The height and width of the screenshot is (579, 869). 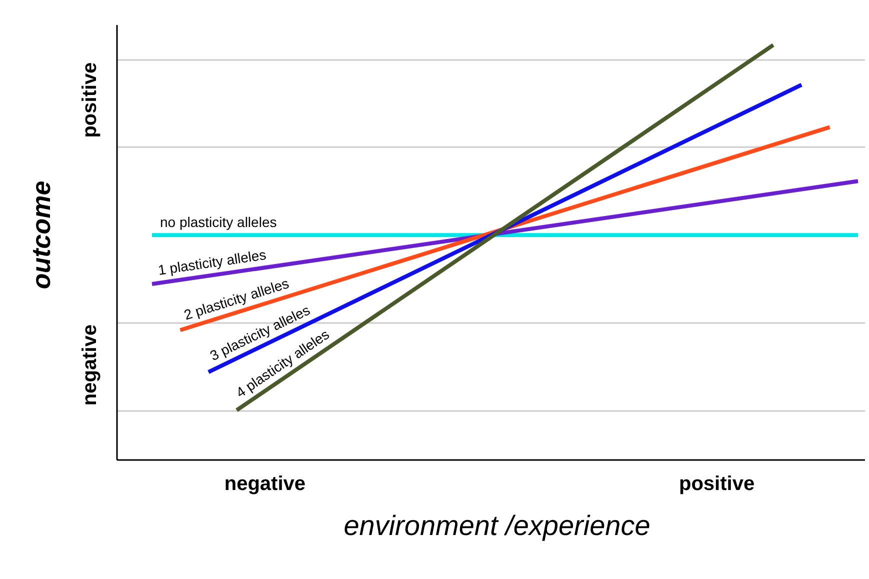 I want to click on text: positive, so click(x=90, y=100).